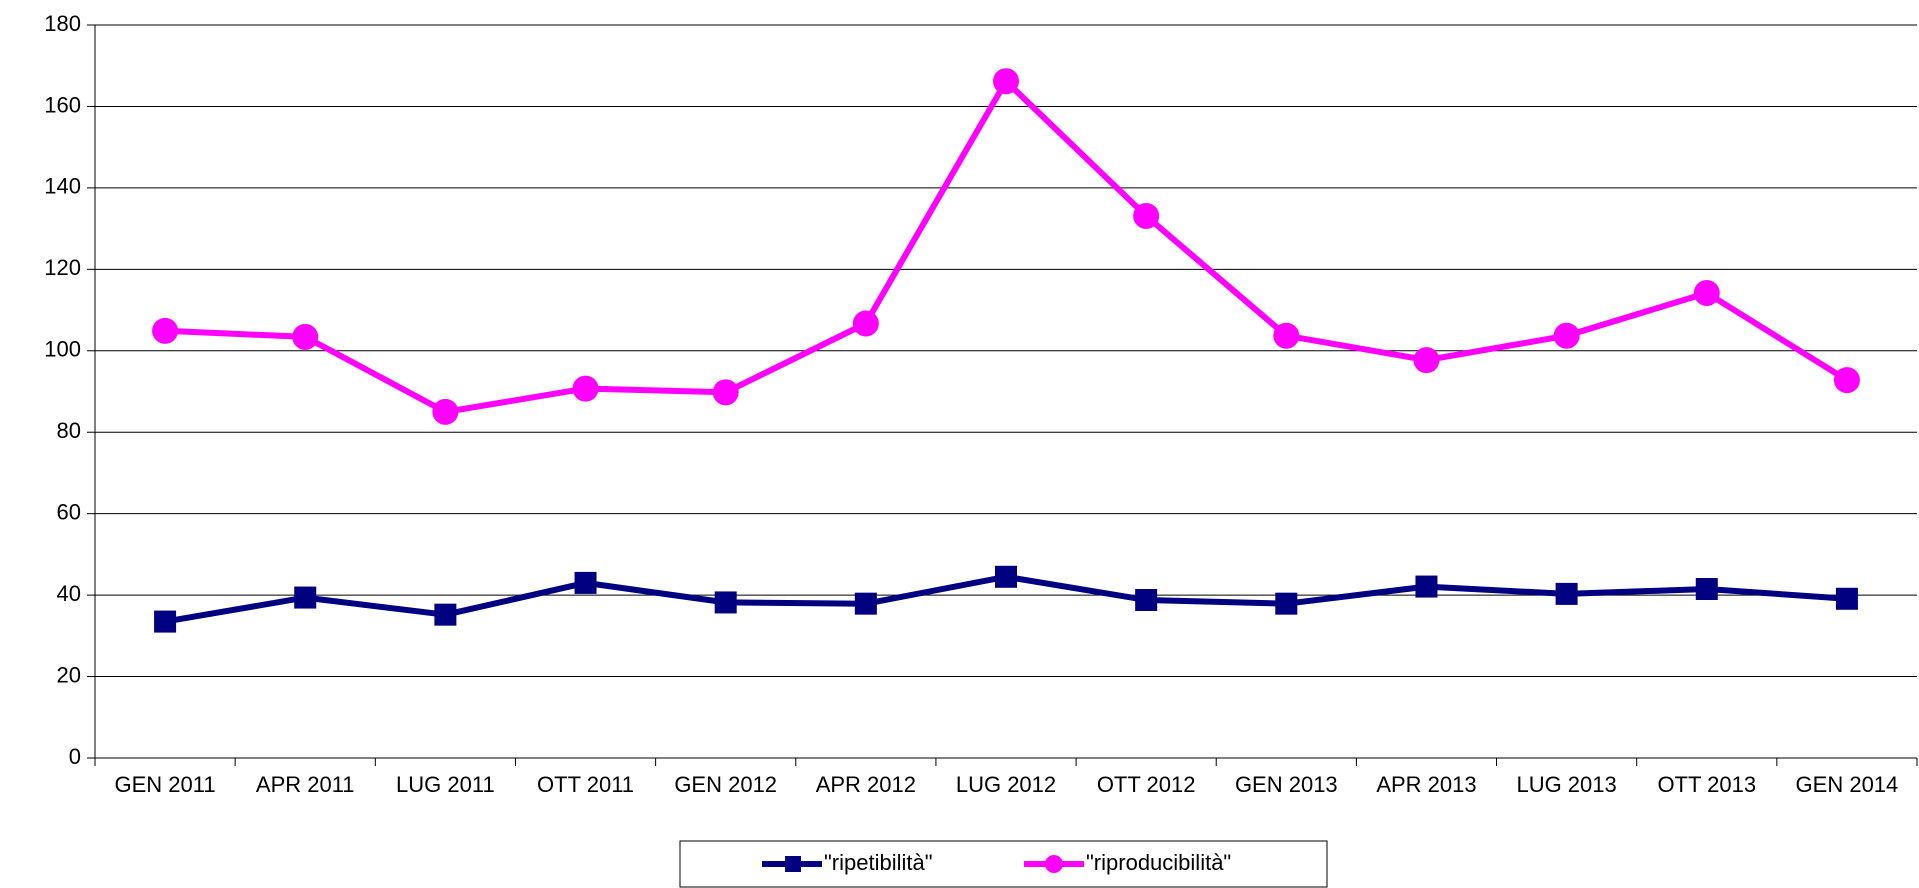 Image resolution: width=1919 pixels, height=888 pixels. Describe the element at coordinates (165, 784) in the screenshot. I see `x-tick-label: GEN 2011` at that location.